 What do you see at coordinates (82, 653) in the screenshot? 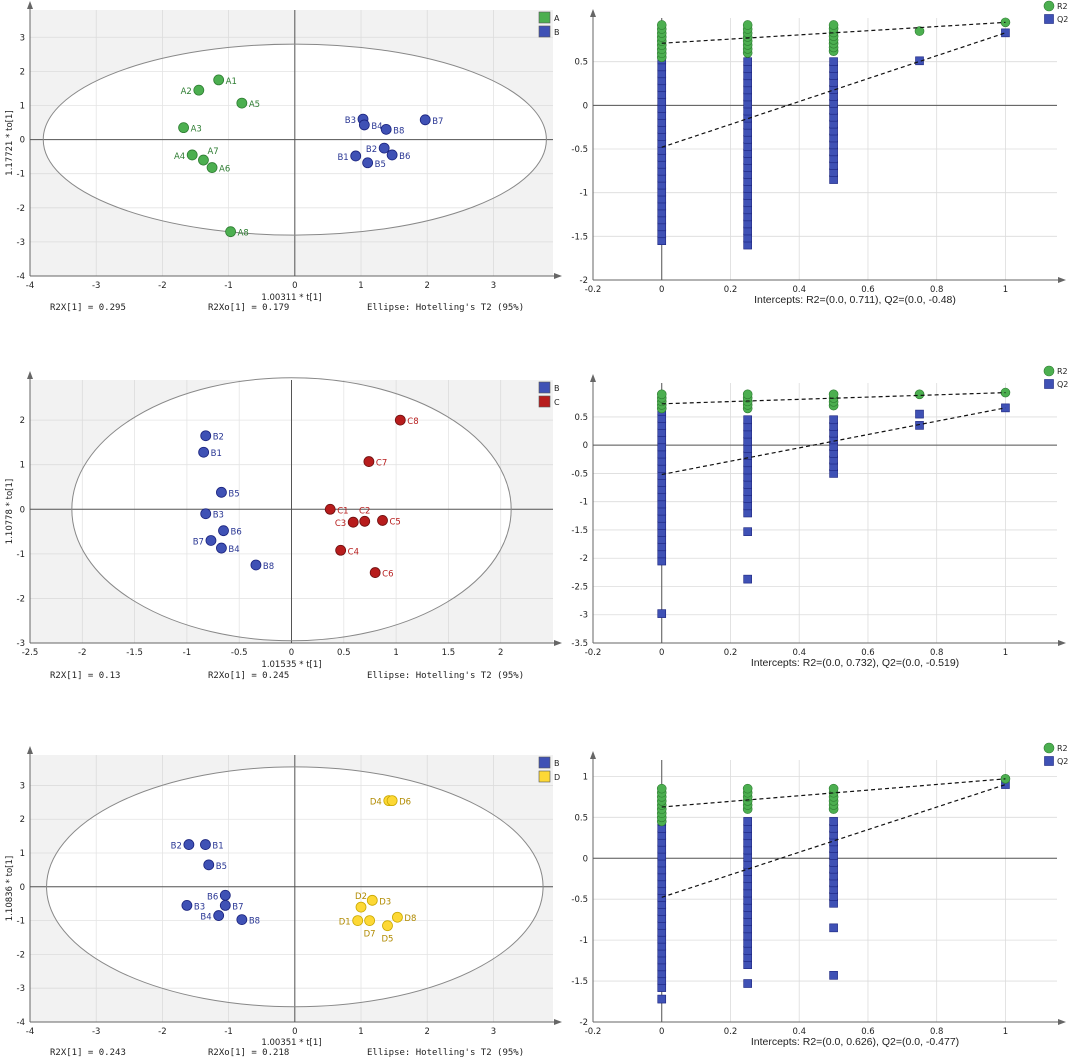
I see `x-tick-label: -2` at bounding box center [82, 653].